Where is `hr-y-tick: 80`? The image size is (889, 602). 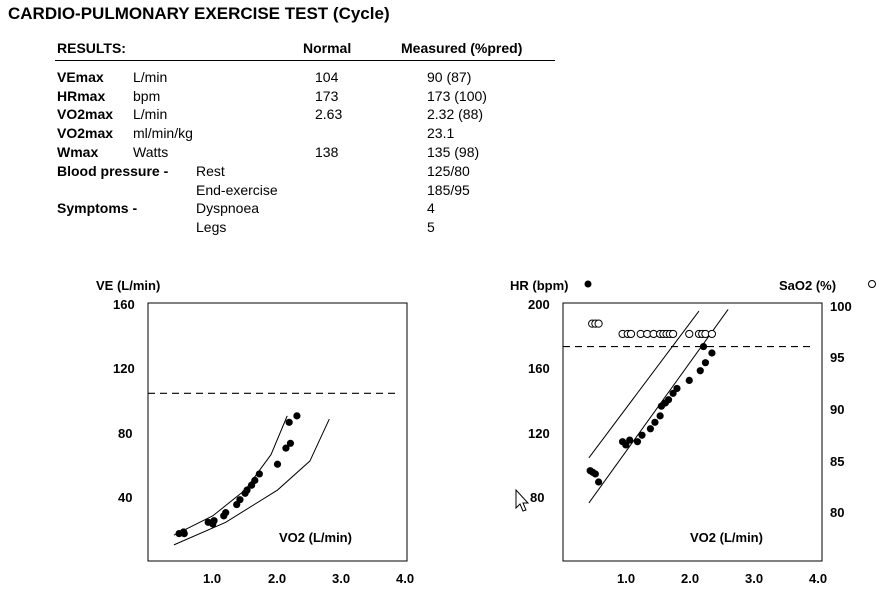 hr-y-tick: 80 is located at coordinates (537, 497).